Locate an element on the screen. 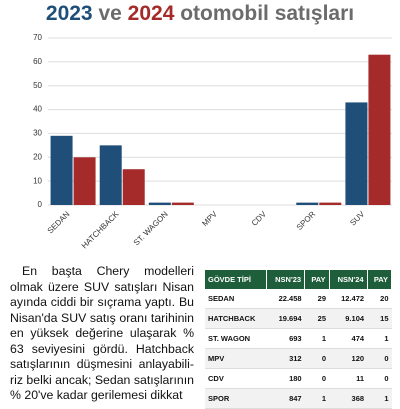 This screenshot has height=409, width=400. table-cell: 25 is located at coordinates (317, 318).